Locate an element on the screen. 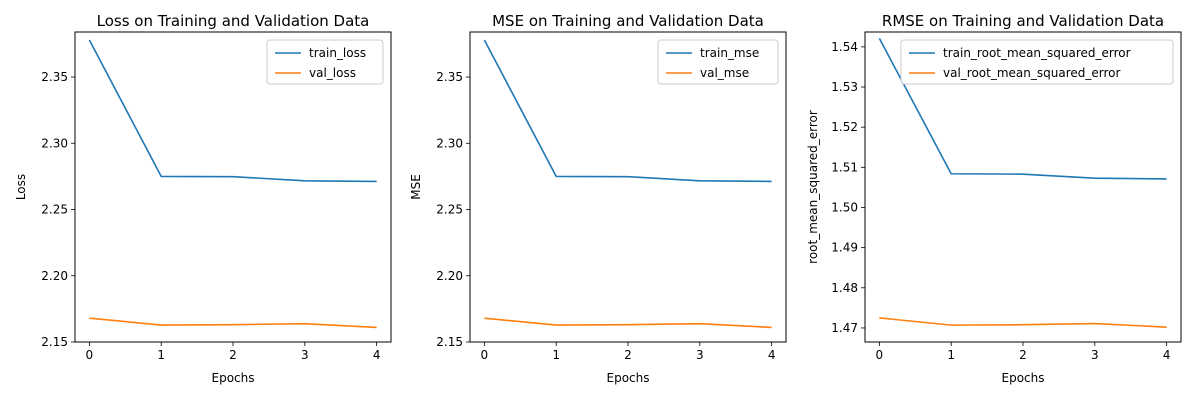 The image size is (1200, 400). series-line-val_loss is located at coordinates (233, 323).